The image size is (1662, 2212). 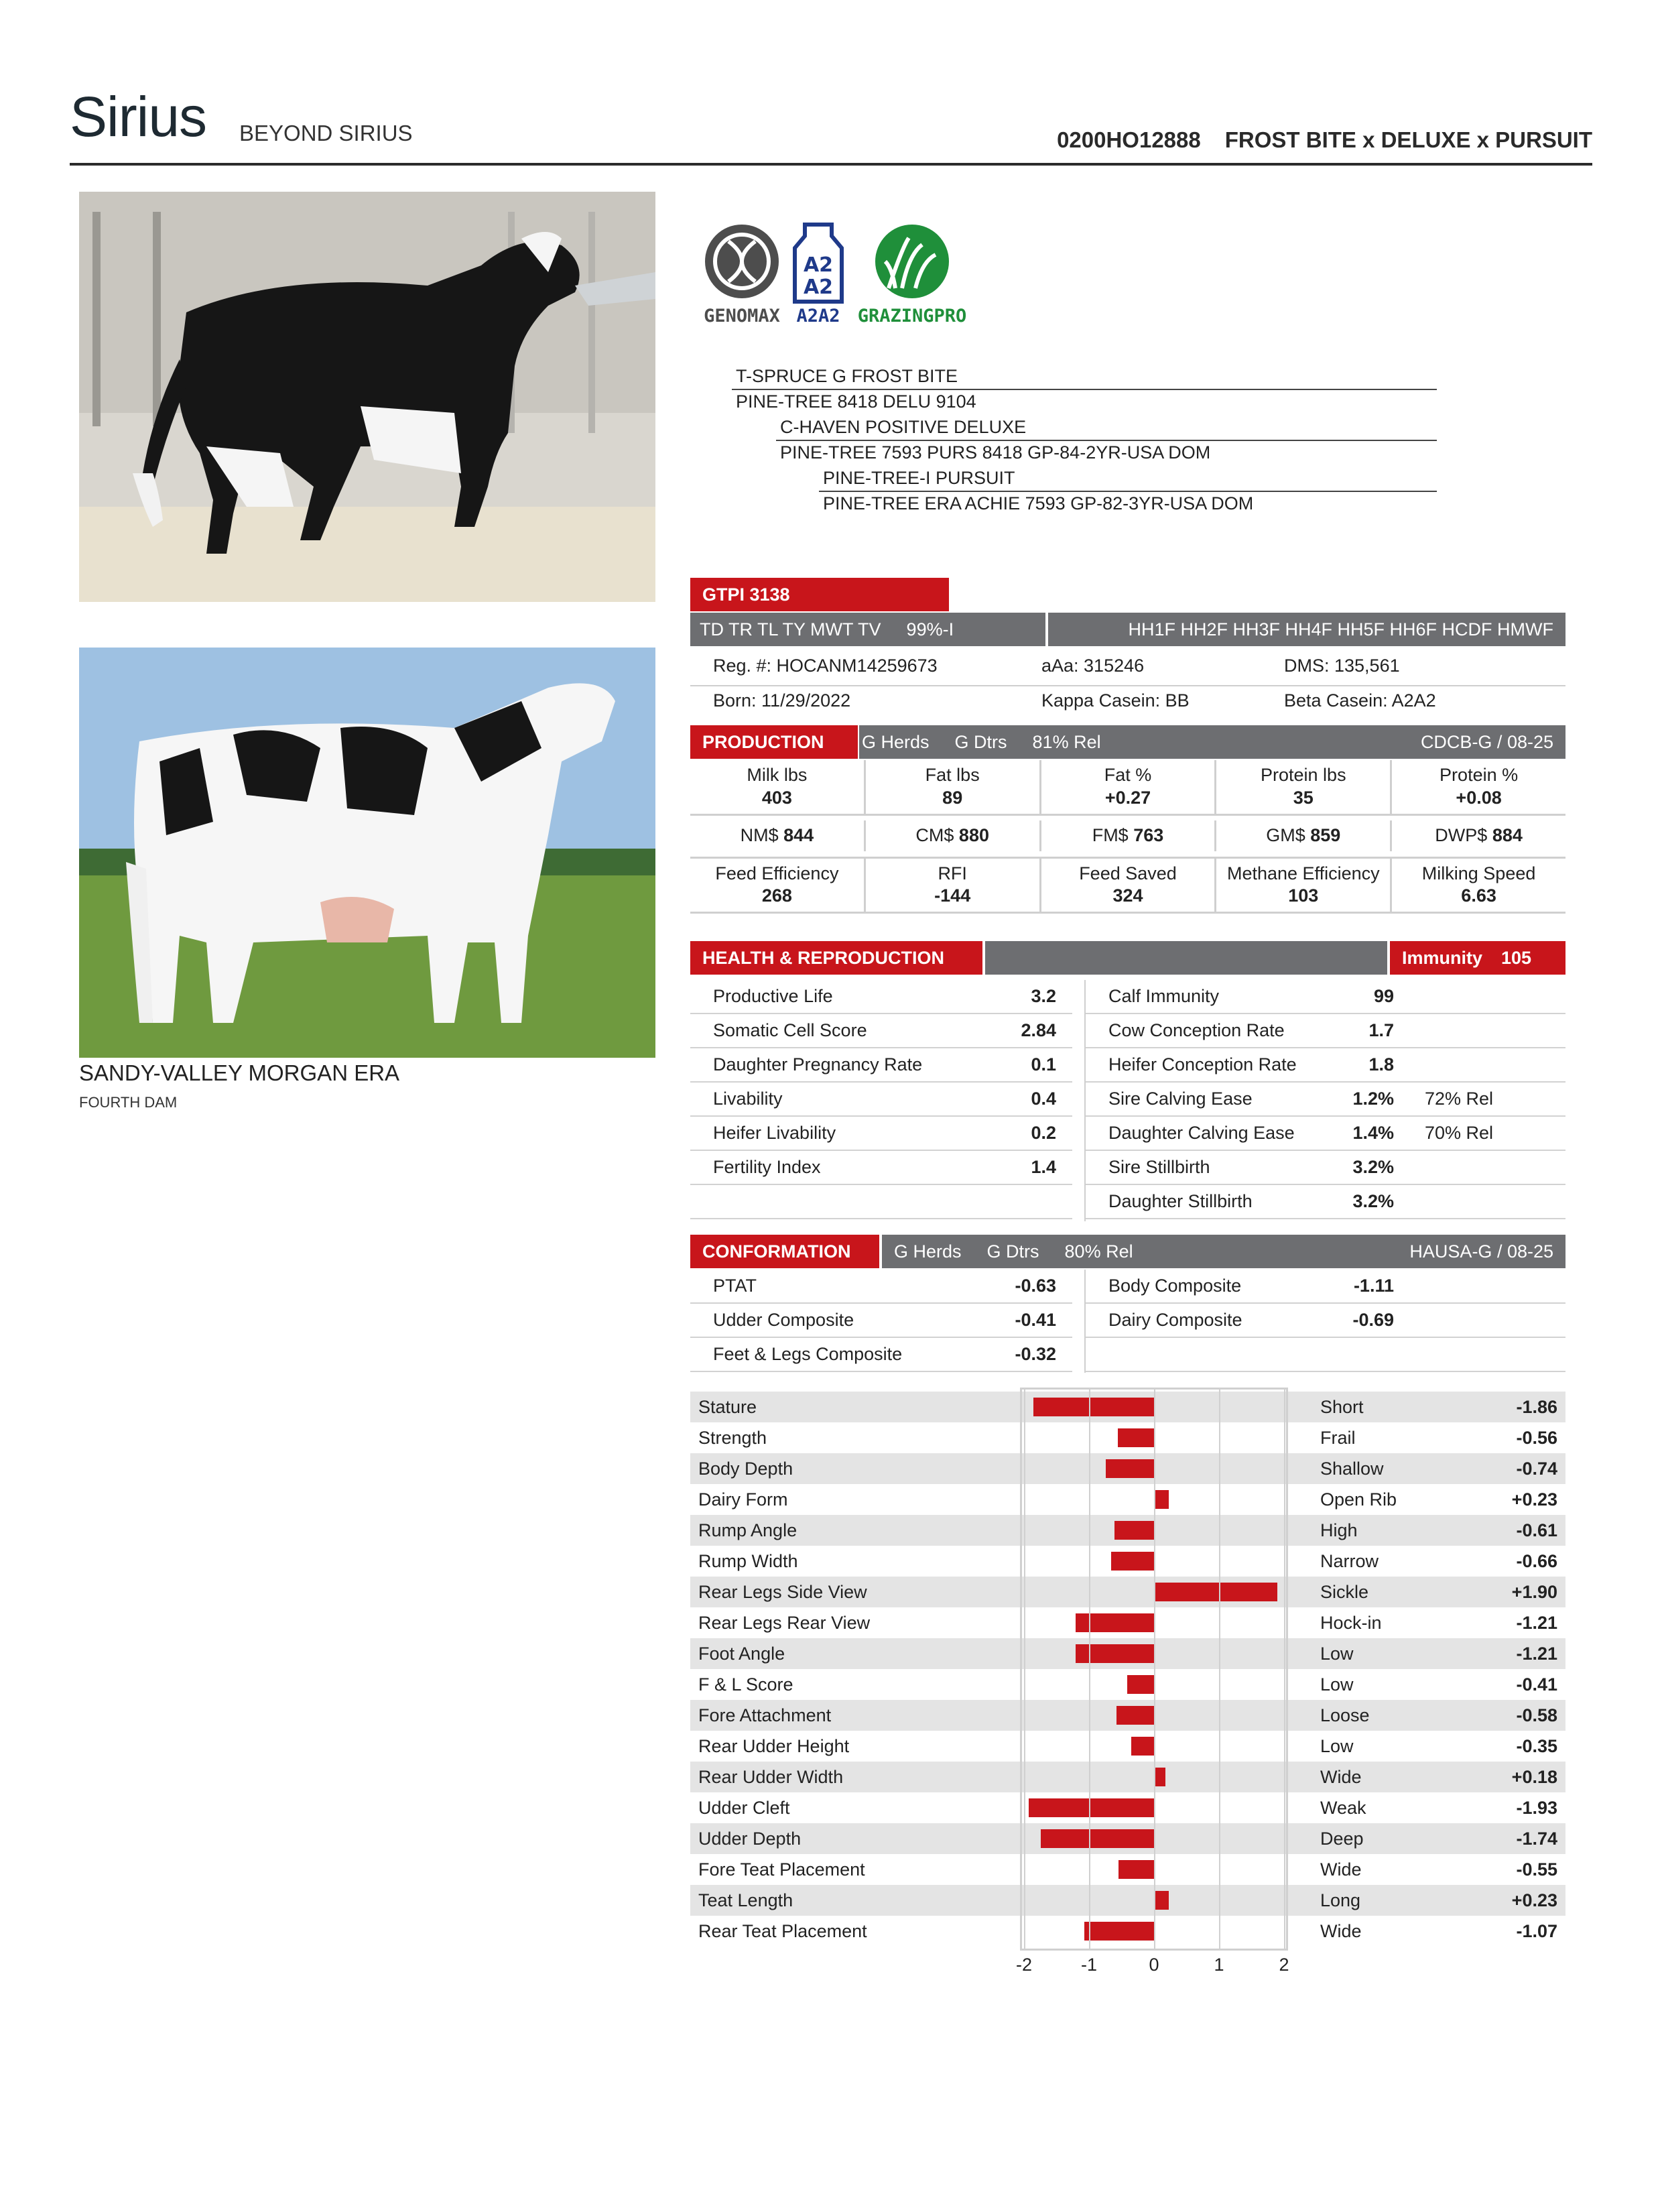 What do you see at coordinates (1360, 700) in the screenshot?
I see `beta-casein: Beta Casein: A2A2` at bounding box center [1360, 700].